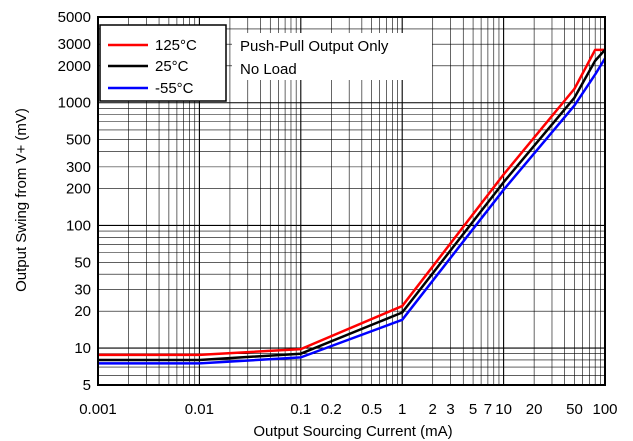 This screenshot has width=633, height=441. What do you see at coordinates (503, 409) in the screenshot?
I see `x-tick-label: 10` at bounding box center [503, 409].